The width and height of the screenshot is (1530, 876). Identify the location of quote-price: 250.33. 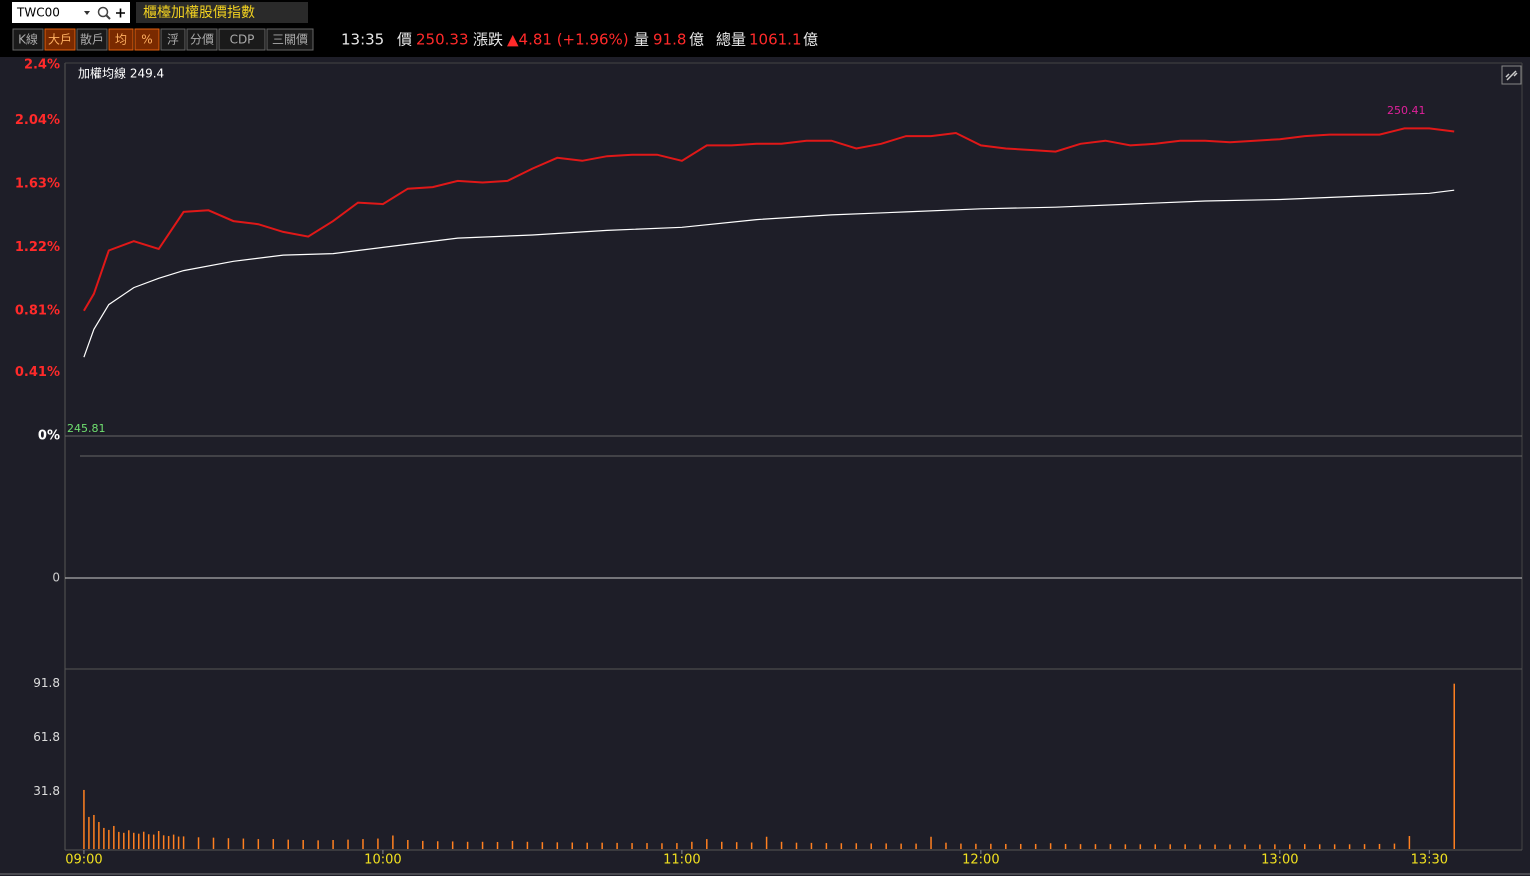
(442, 40).